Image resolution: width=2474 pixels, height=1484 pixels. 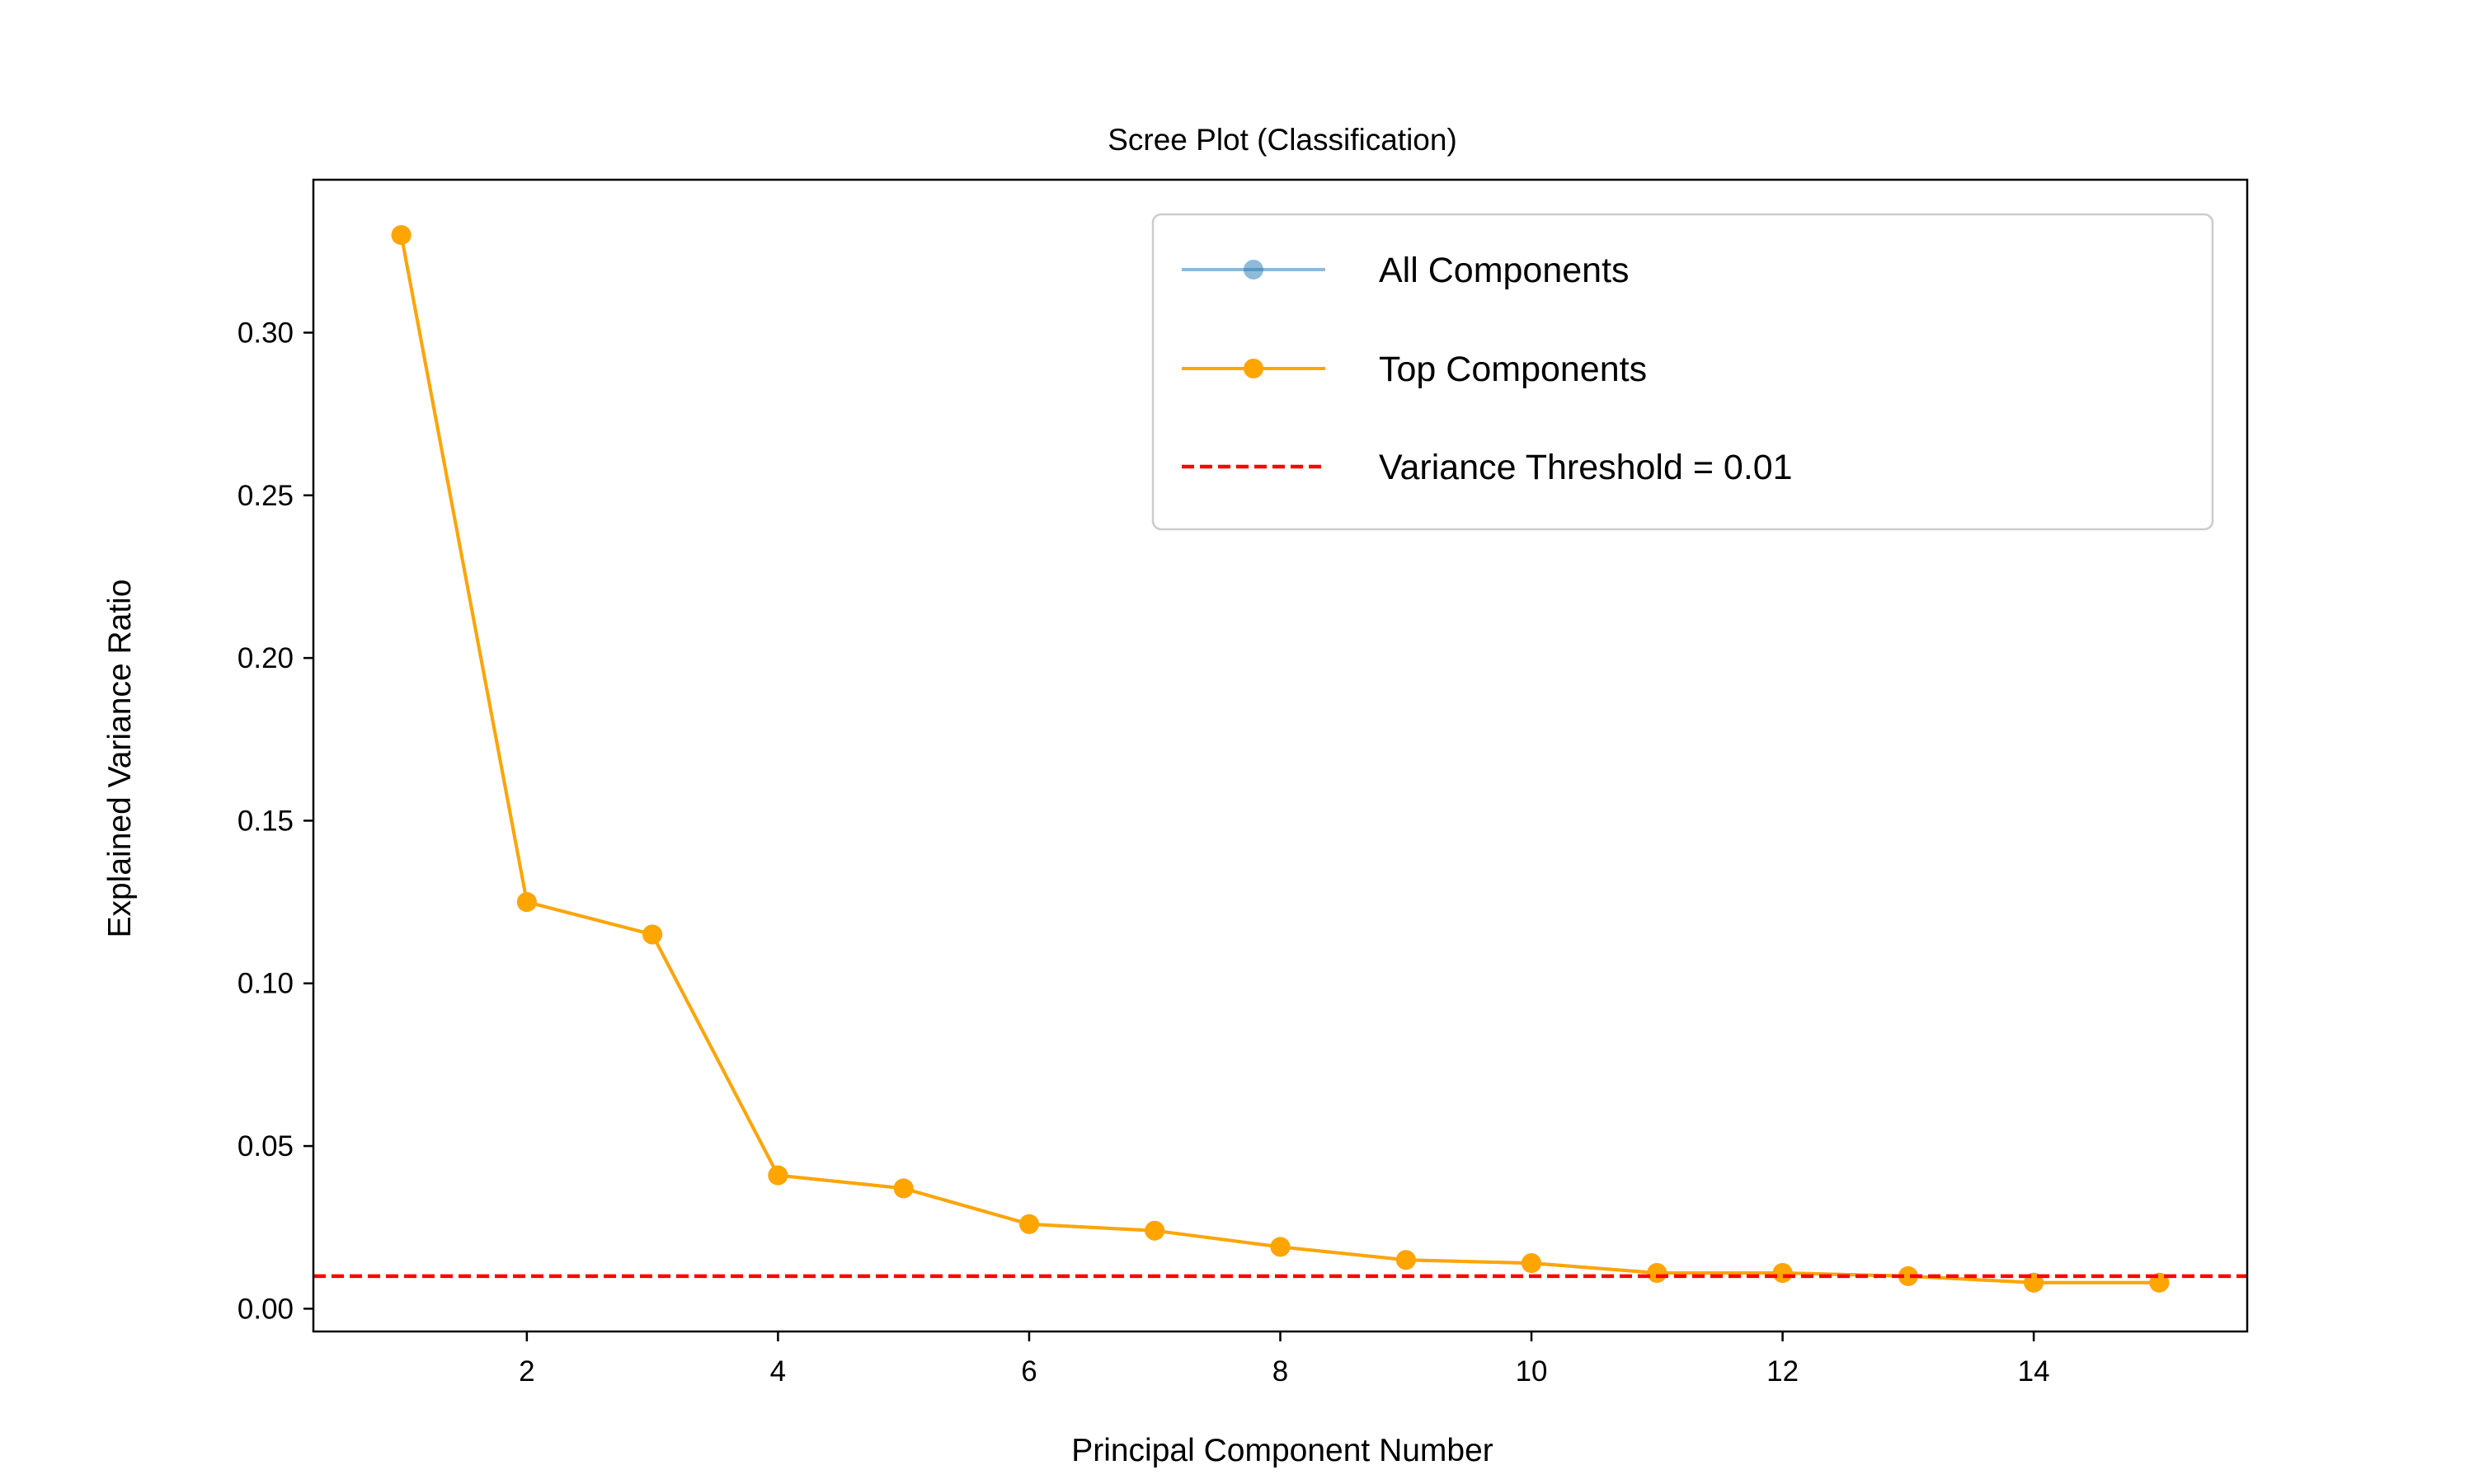 What do you see at coordinates (1282, 1450) in the screenshot?
I see `x-axis-title: Principal Component Number` at bounding box center [1282, 1450].